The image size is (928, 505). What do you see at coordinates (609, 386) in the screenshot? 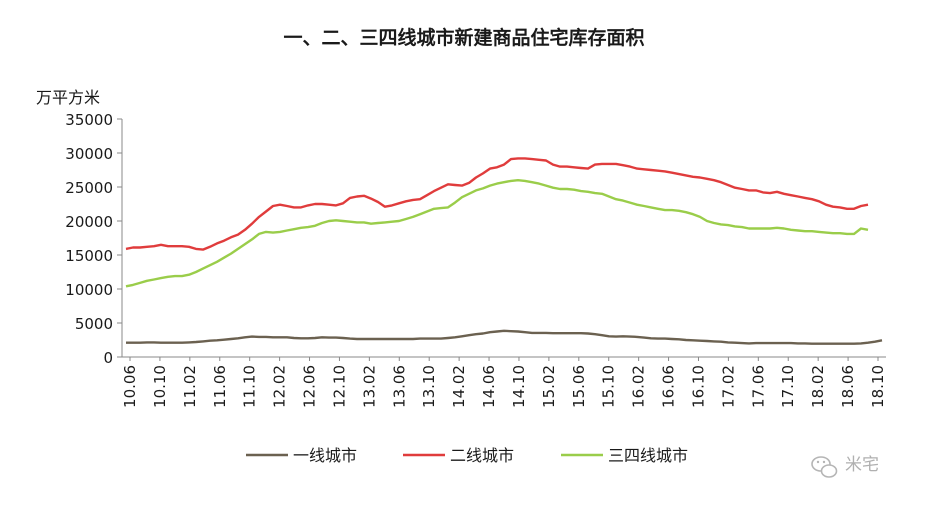
I see `x-tick-label: 15.10` at bounding box center [609, 386].